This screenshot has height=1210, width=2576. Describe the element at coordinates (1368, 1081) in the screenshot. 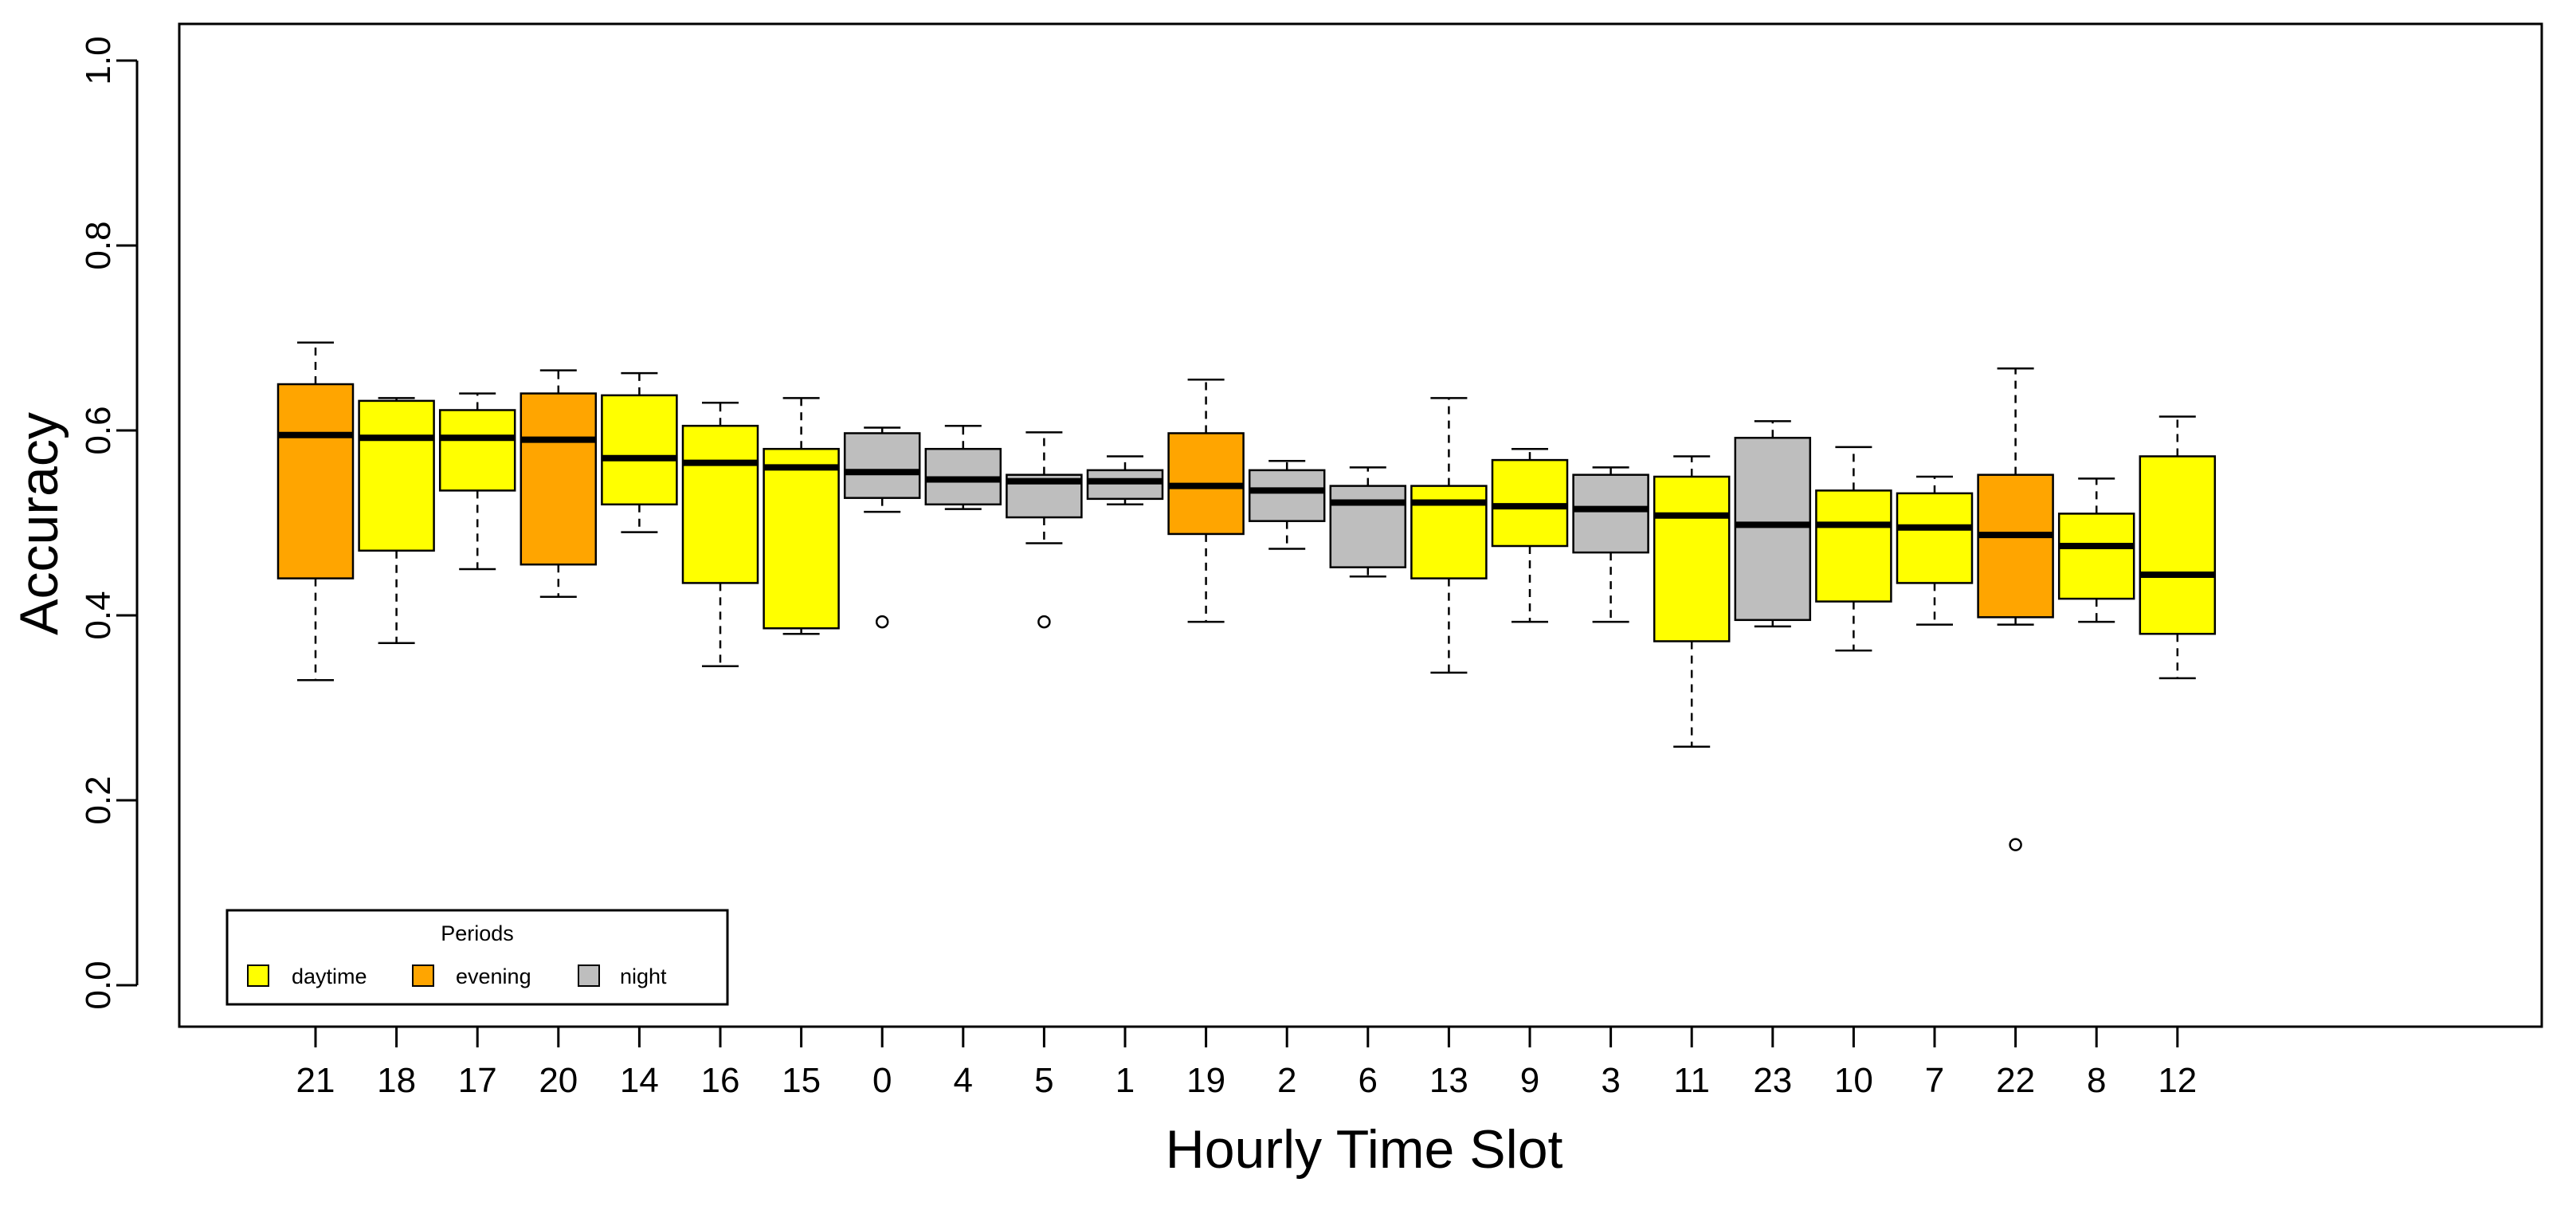

I see `x-tick-label-6: 6` at that location.